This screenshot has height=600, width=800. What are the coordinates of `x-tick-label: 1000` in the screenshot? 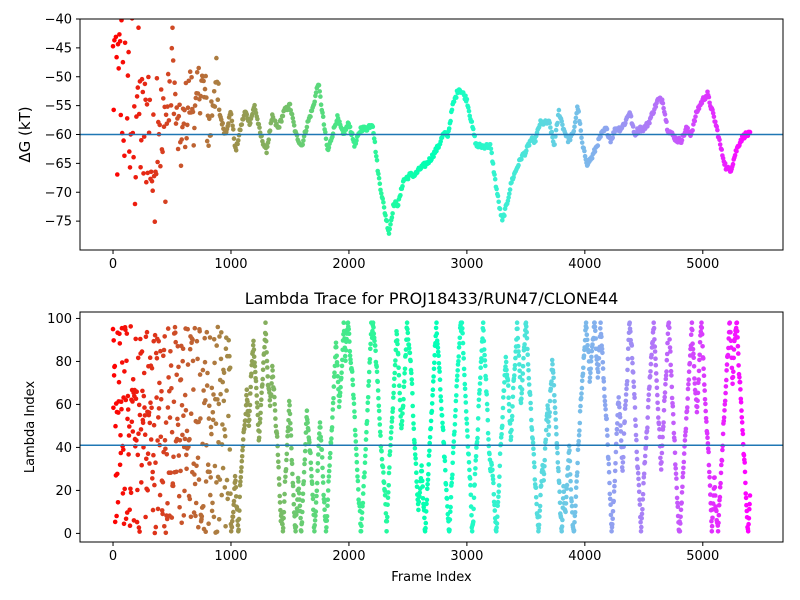 It's located at (230, 556).